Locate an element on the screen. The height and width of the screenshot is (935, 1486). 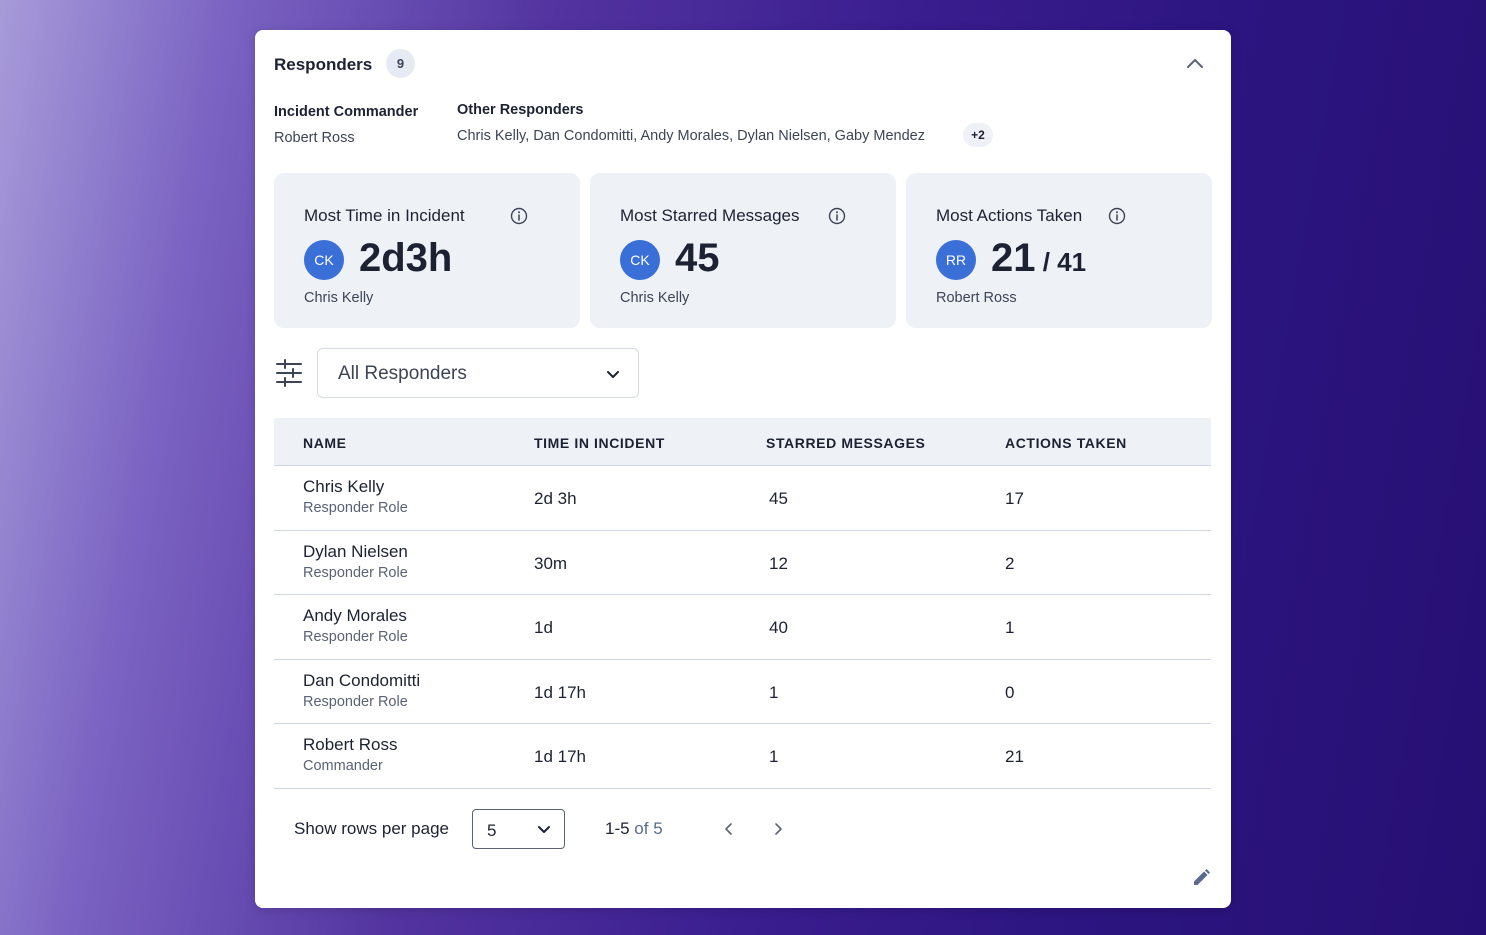
stat-card-starred: Most Starred Messages CK 45 Chris Kelly is located at coordinates (743, 250).